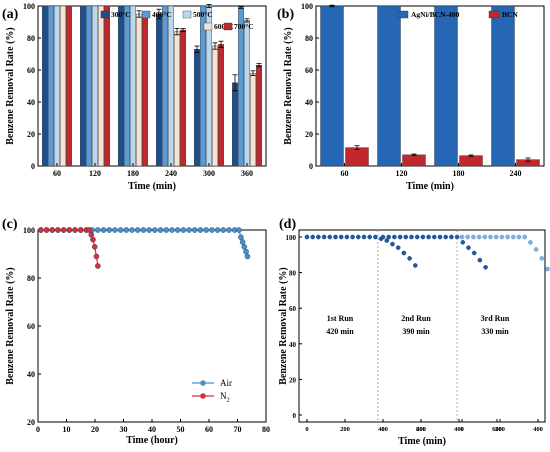  I want to click on panel-b-yticks: 0 20 40 60 80 100, so click(310, 86).